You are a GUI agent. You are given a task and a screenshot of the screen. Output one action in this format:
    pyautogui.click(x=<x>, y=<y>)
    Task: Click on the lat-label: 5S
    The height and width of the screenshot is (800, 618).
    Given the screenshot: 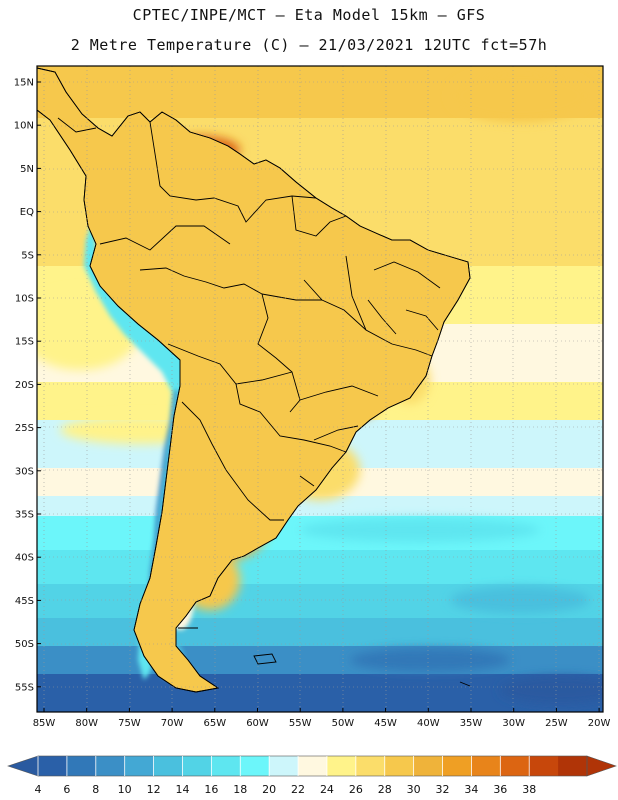 What is the action you would take?
    pyautogui.click(x=27, y=255)
    